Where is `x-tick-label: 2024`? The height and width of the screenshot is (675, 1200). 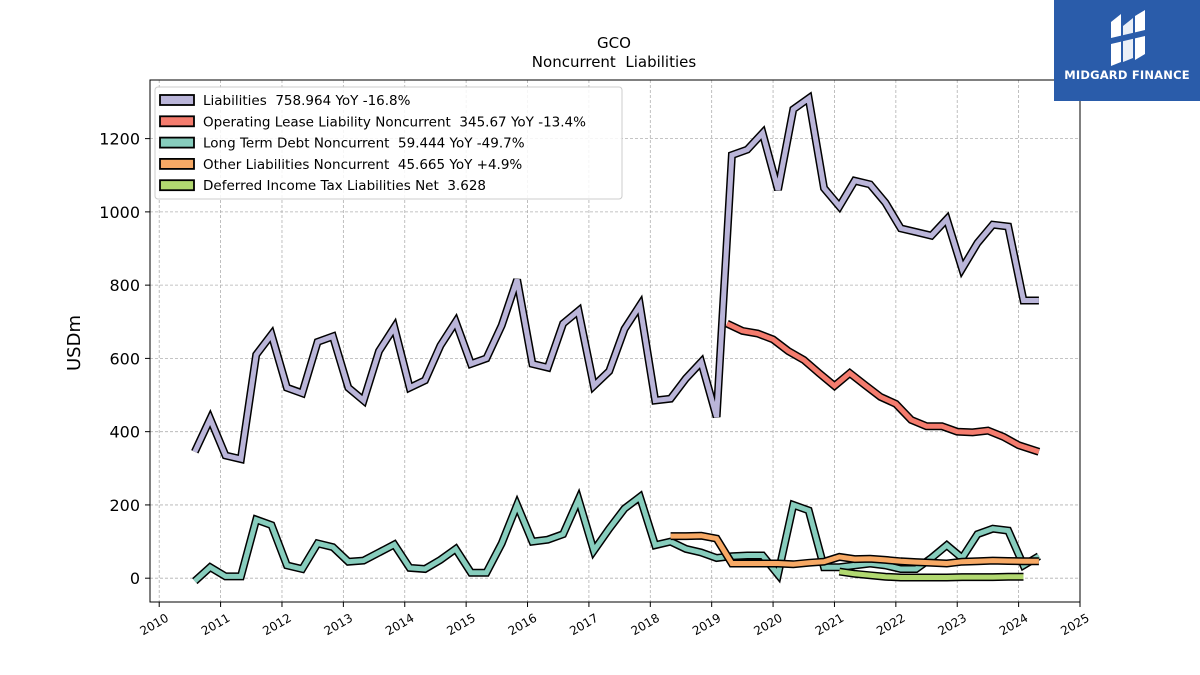
x-tick-label: 2024 is located at coordinates (1013, 624).